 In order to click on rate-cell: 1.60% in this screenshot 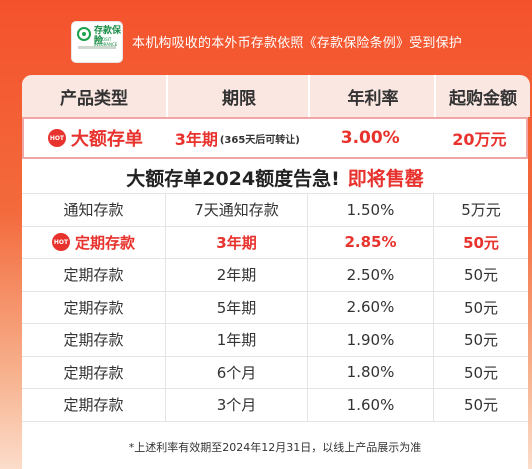, I will do `click(371, 405)`.